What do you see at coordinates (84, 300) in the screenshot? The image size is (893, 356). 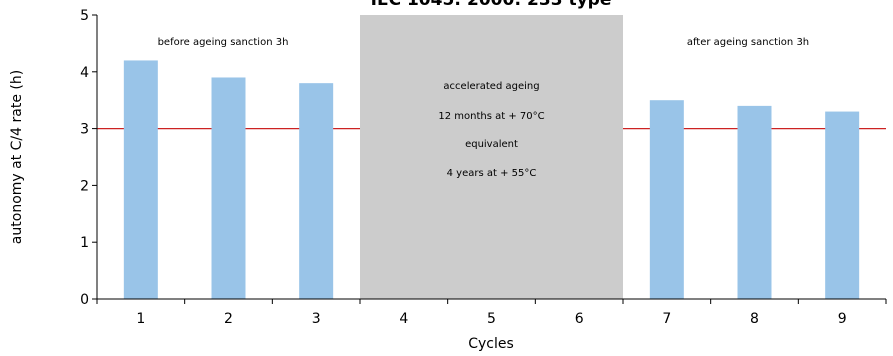 I see `y-tick-label: 0` at bounding box center [84, 300].